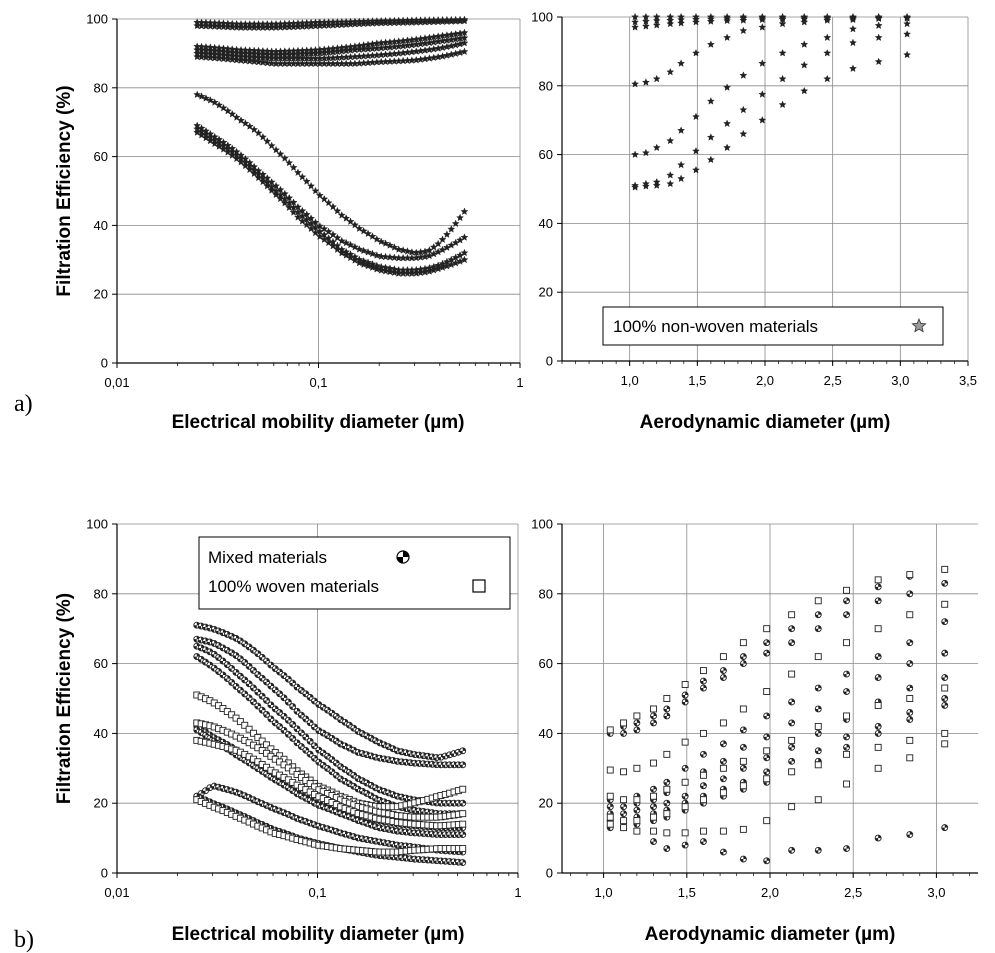  What do you see at coordinates (546, 223) in the screenshot?
I see `y-tick-label: 40` at bounding box center [546, 223].